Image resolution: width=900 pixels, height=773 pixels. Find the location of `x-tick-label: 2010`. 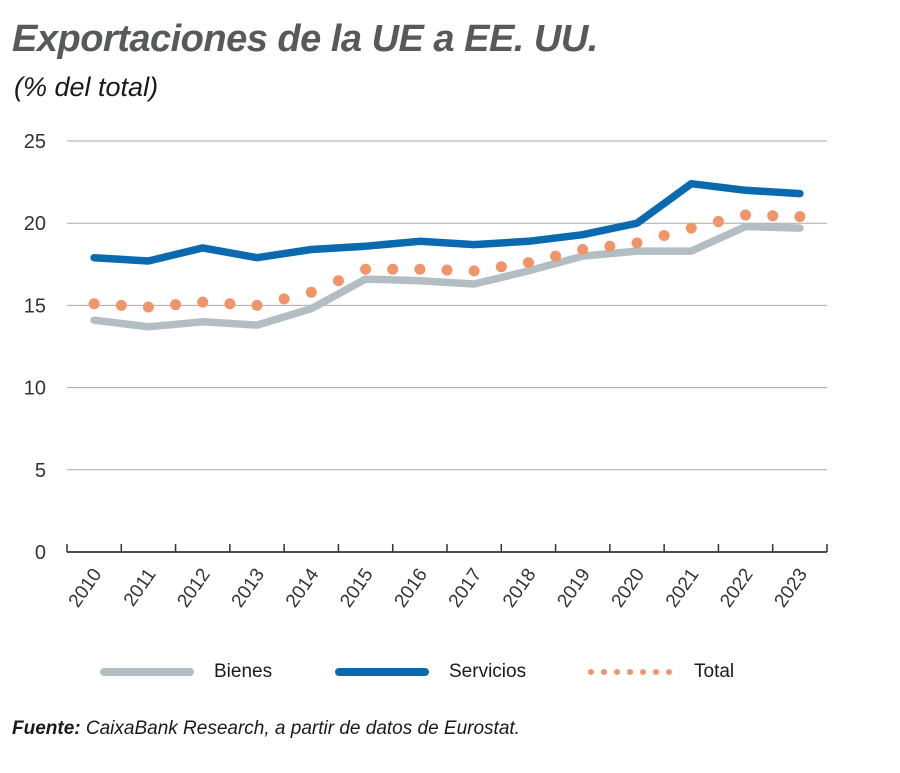

x-tick-label: 2010 is located at coordinates (85, 588).